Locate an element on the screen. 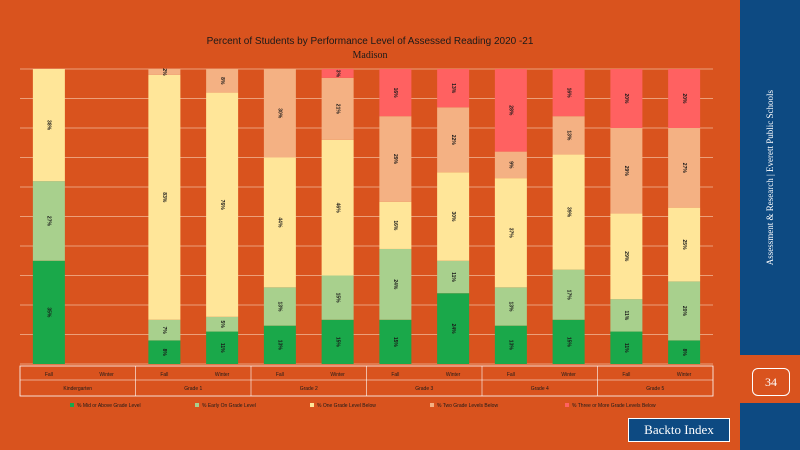  data-label: 8% is located at coordinates (164, 353).